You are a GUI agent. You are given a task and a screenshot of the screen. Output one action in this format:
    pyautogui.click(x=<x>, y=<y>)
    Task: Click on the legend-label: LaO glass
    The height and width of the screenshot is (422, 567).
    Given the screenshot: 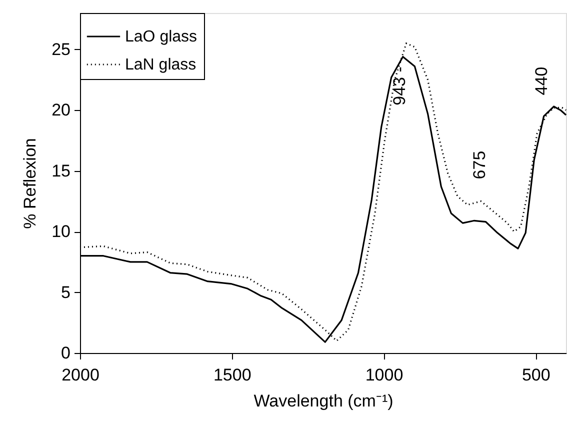 What is the action you would take?
    pyautogui.click(x=161, y=37)
    